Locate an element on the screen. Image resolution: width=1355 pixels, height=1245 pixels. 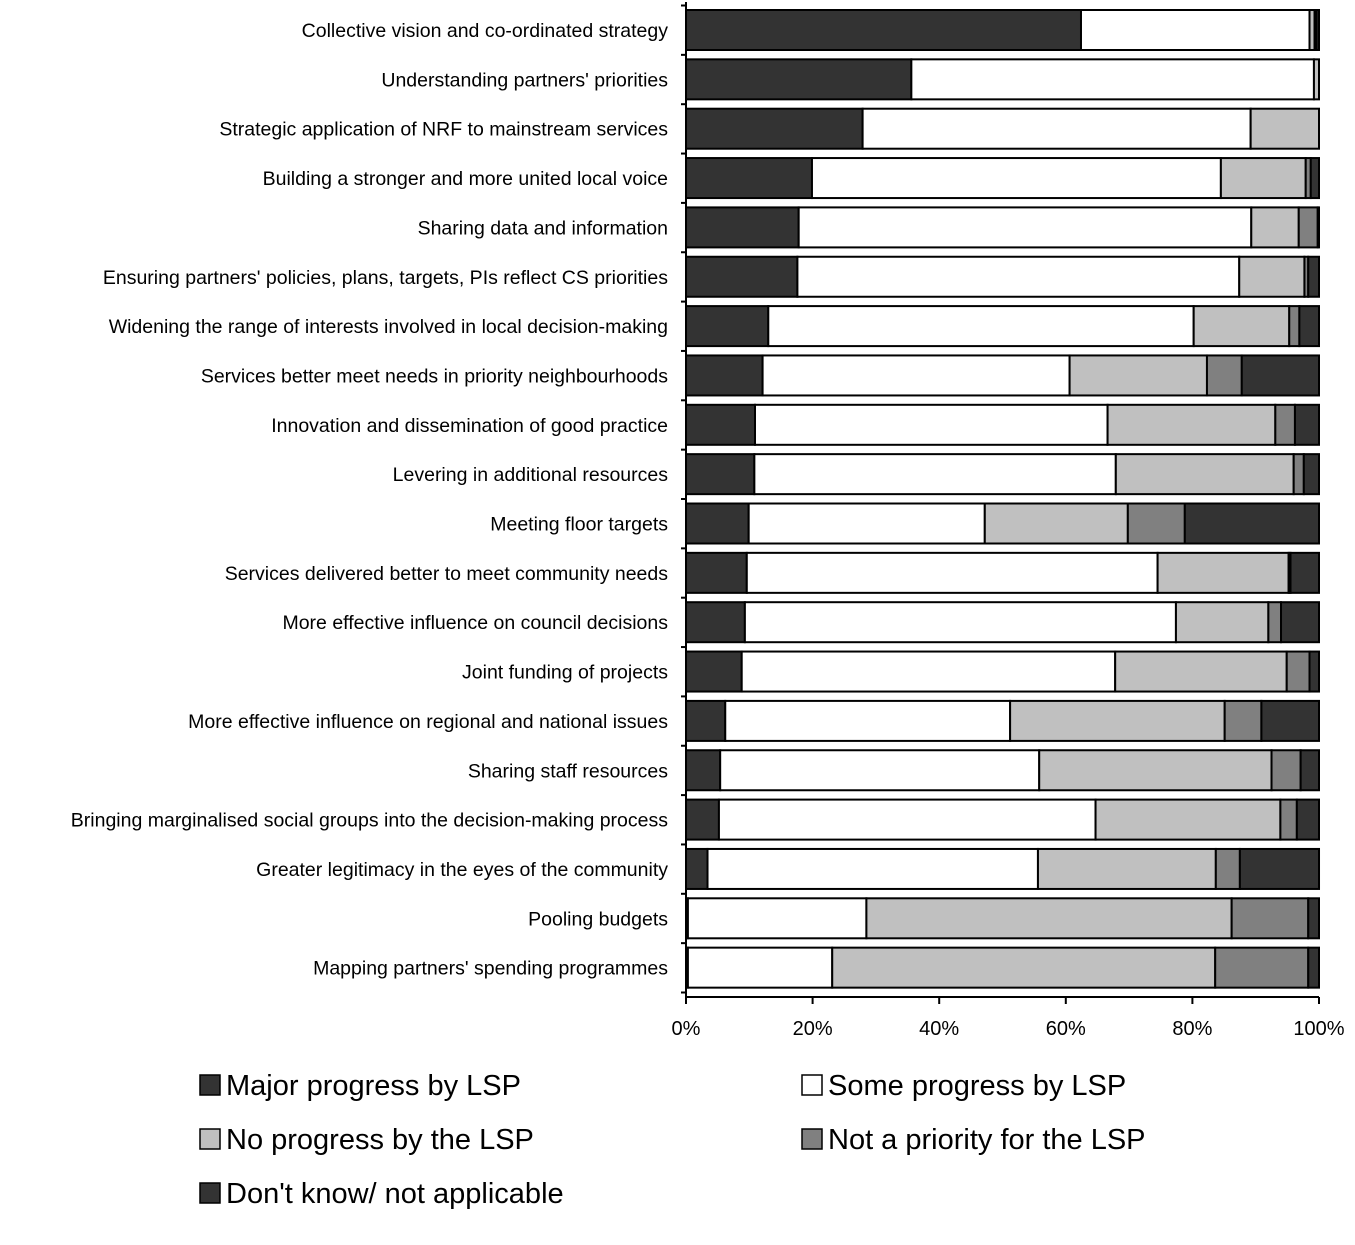
legend-label: No progress by the LSP is located at coordinates (380, 1140).